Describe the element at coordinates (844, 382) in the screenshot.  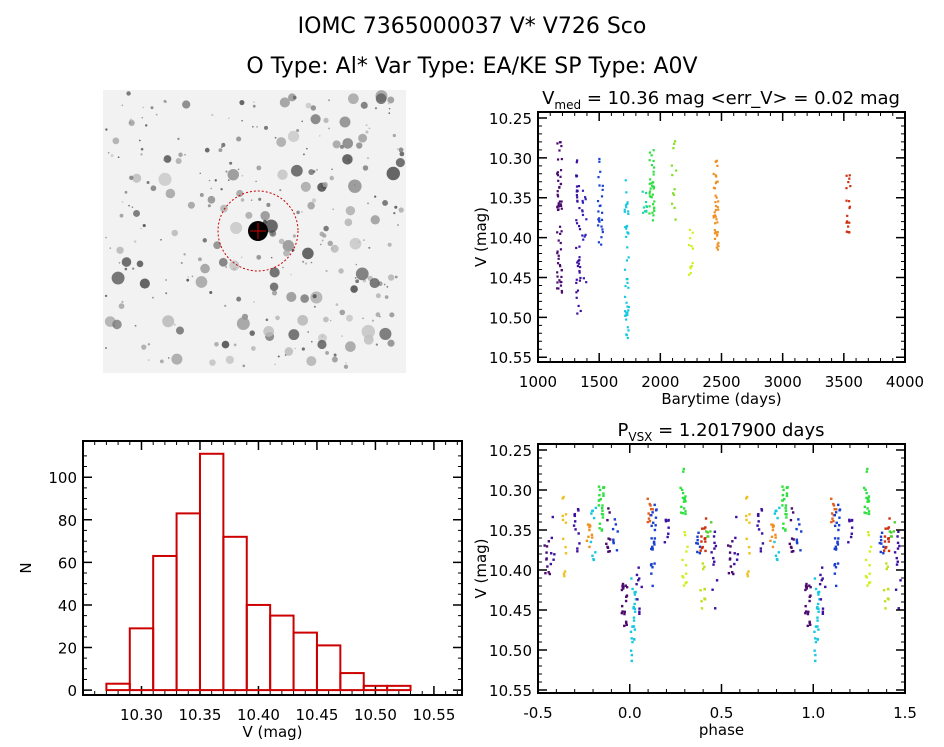
I see `x-tick-label: 3500` at that location.